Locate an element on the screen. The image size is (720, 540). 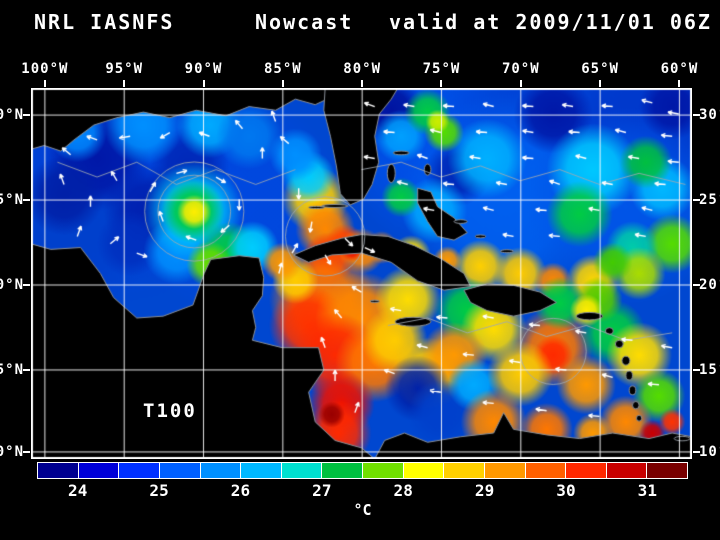
colorbar-tick-labels: 24 25 26 27 28 29 30 31 is located at coordinates (362, 491).